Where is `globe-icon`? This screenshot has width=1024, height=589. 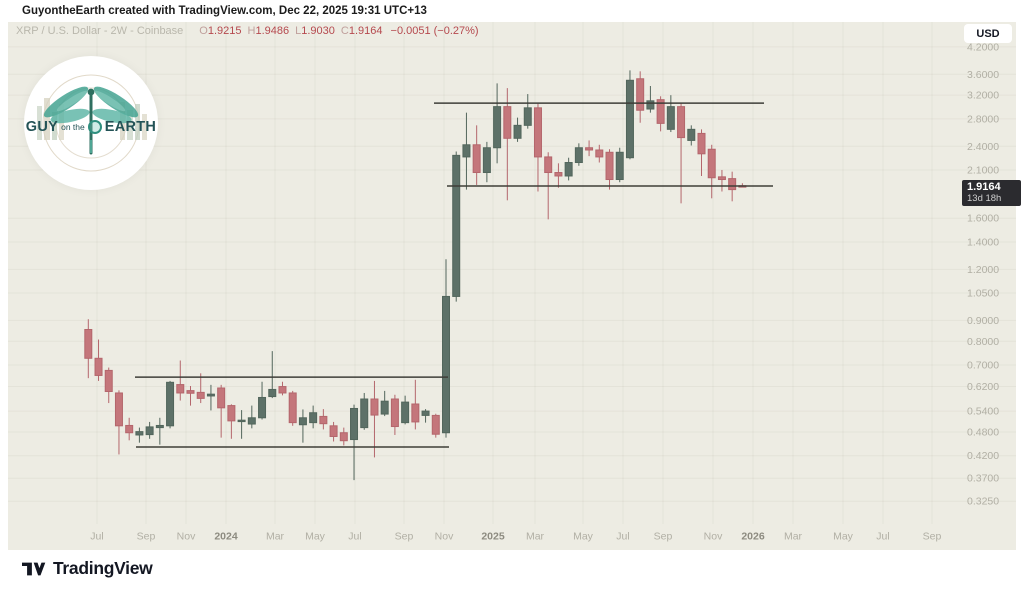 globe-icon is located at coordinates (94, 127).